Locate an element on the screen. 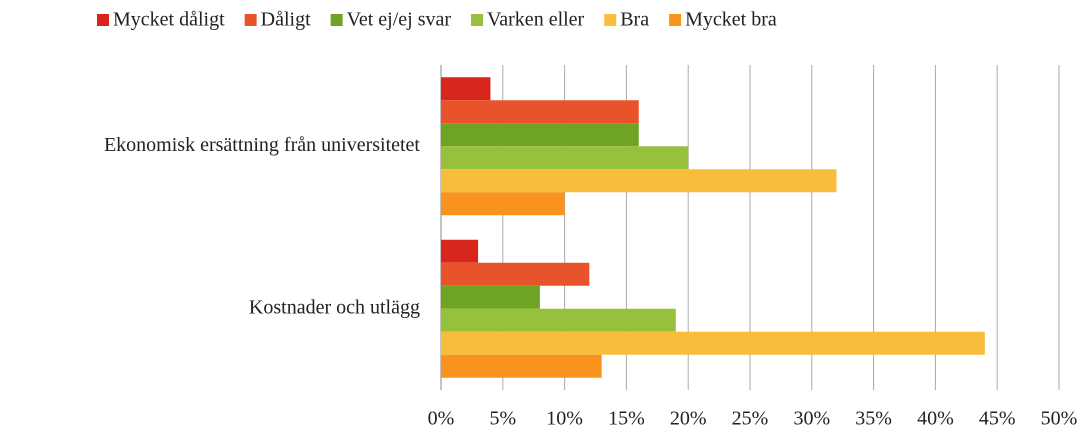 The width and height of the screenshot is (1085, 440). legend-label: Mycket dåligt is located at coordinates (169, 20).